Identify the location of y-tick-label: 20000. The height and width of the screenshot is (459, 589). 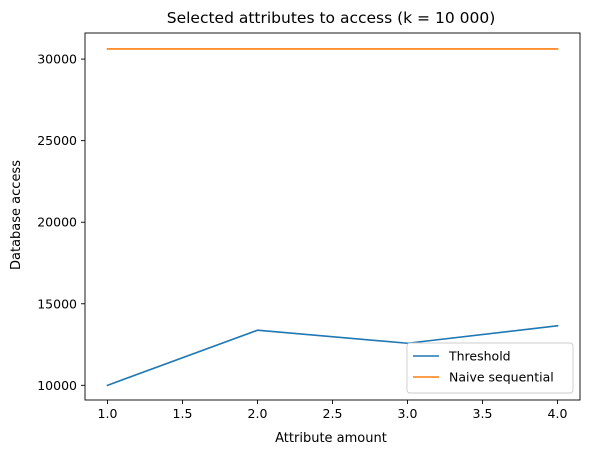
(57, 222).